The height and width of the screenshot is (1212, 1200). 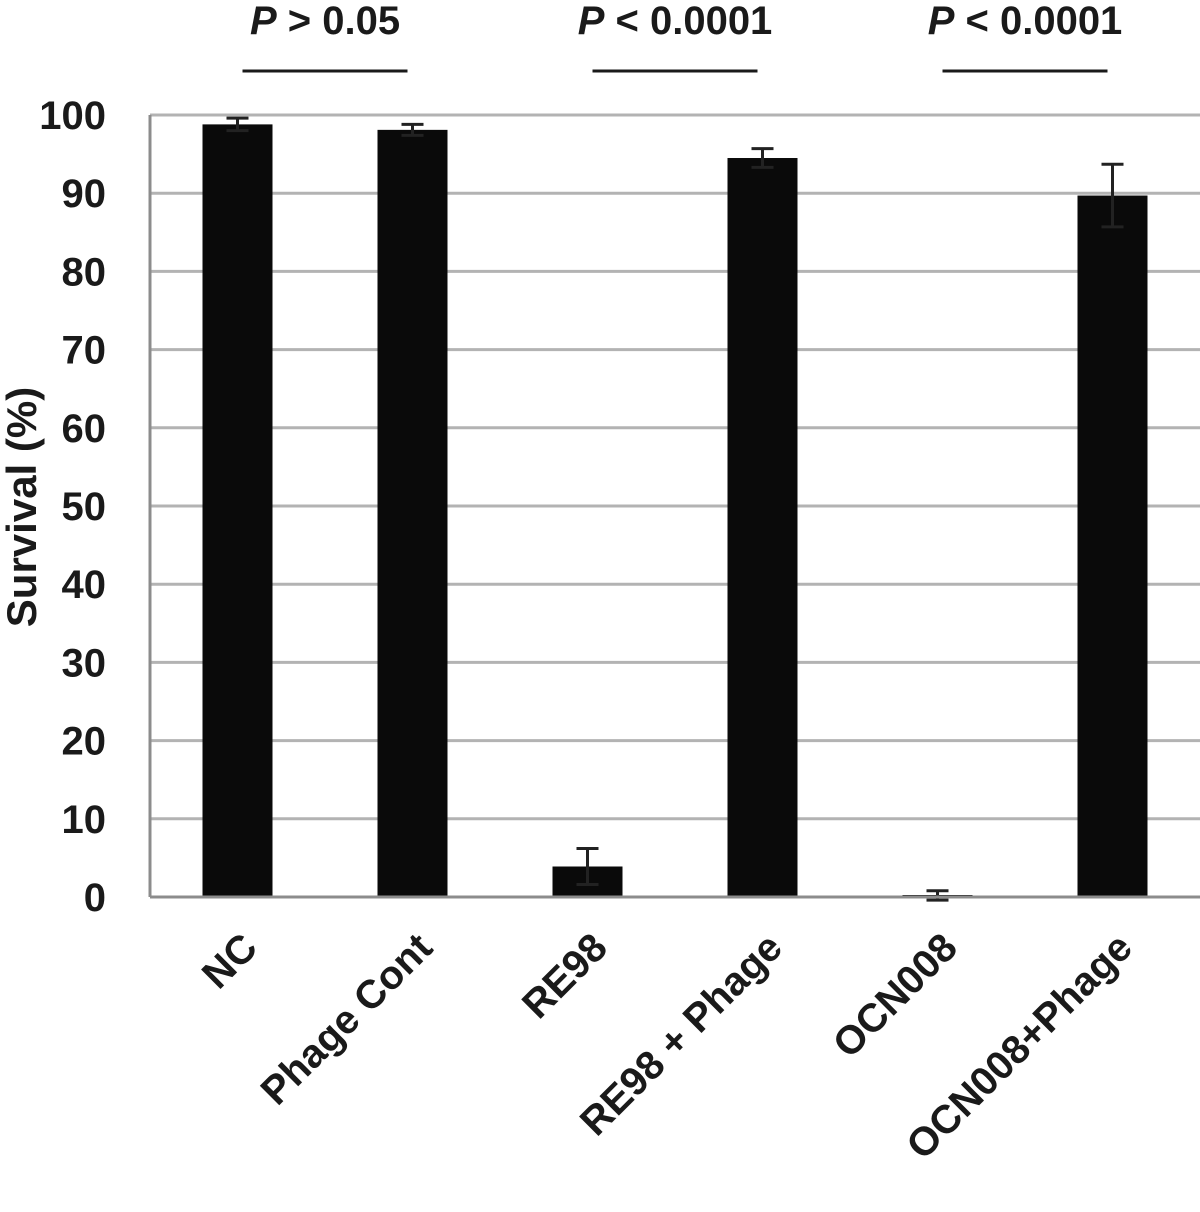 What do you see at coordinates (230, 961) in the screenshot?
I see `x-category-label: NC` at bounding box center [230, 961].